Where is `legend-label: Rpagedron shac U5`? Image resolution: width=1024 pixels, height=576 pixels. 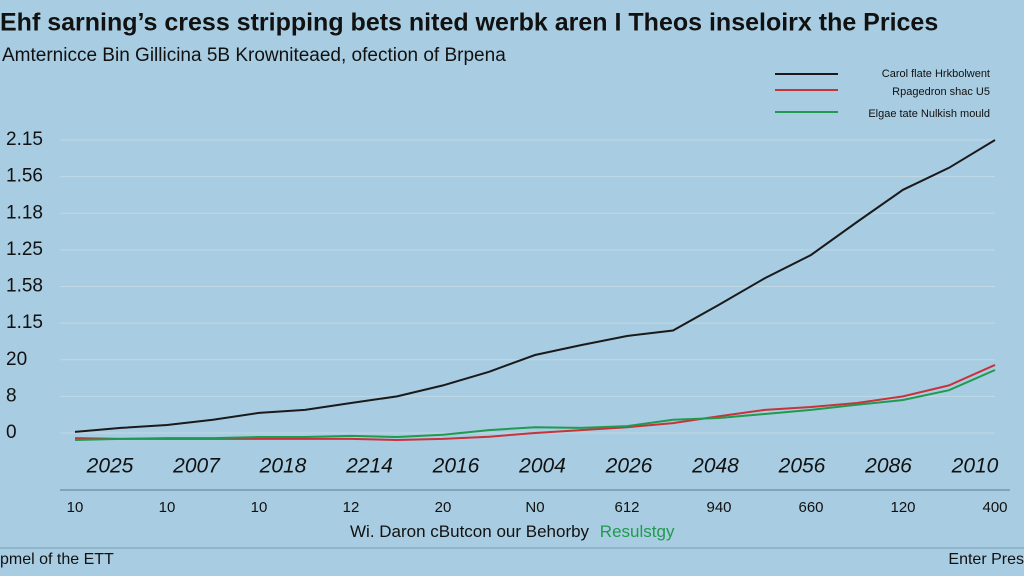 legend-label: Rpagedron shac U5 is located at coordinates (941, 92).